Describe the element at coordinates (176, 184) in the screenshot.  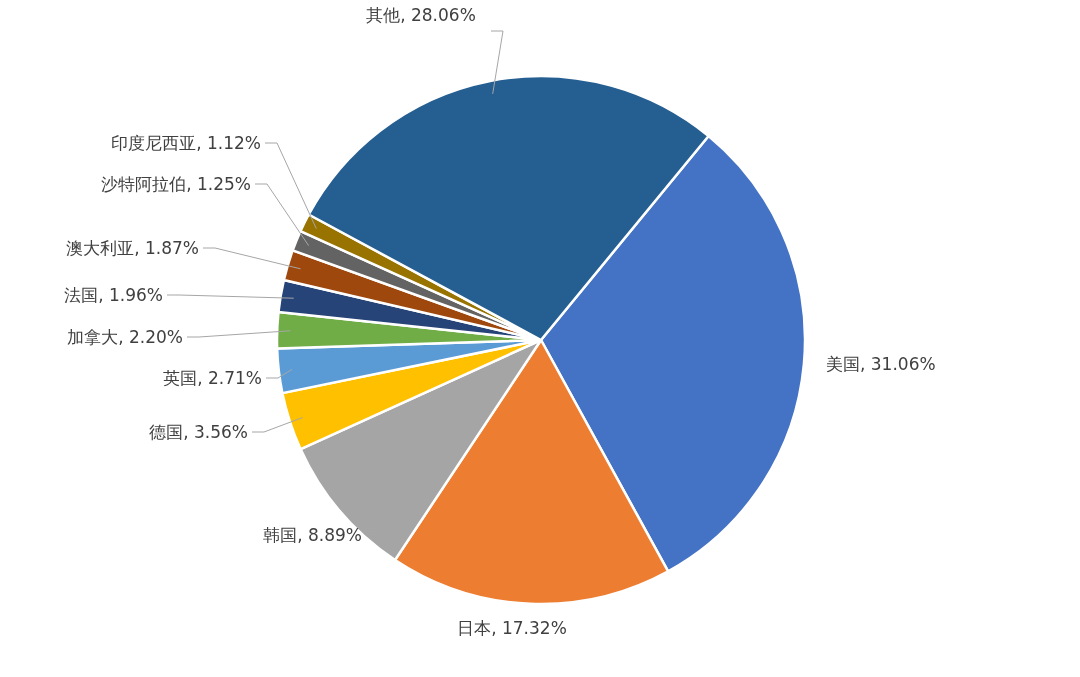
I see `slice-label: 沙特阿拉伯, 1.25%` at that location.